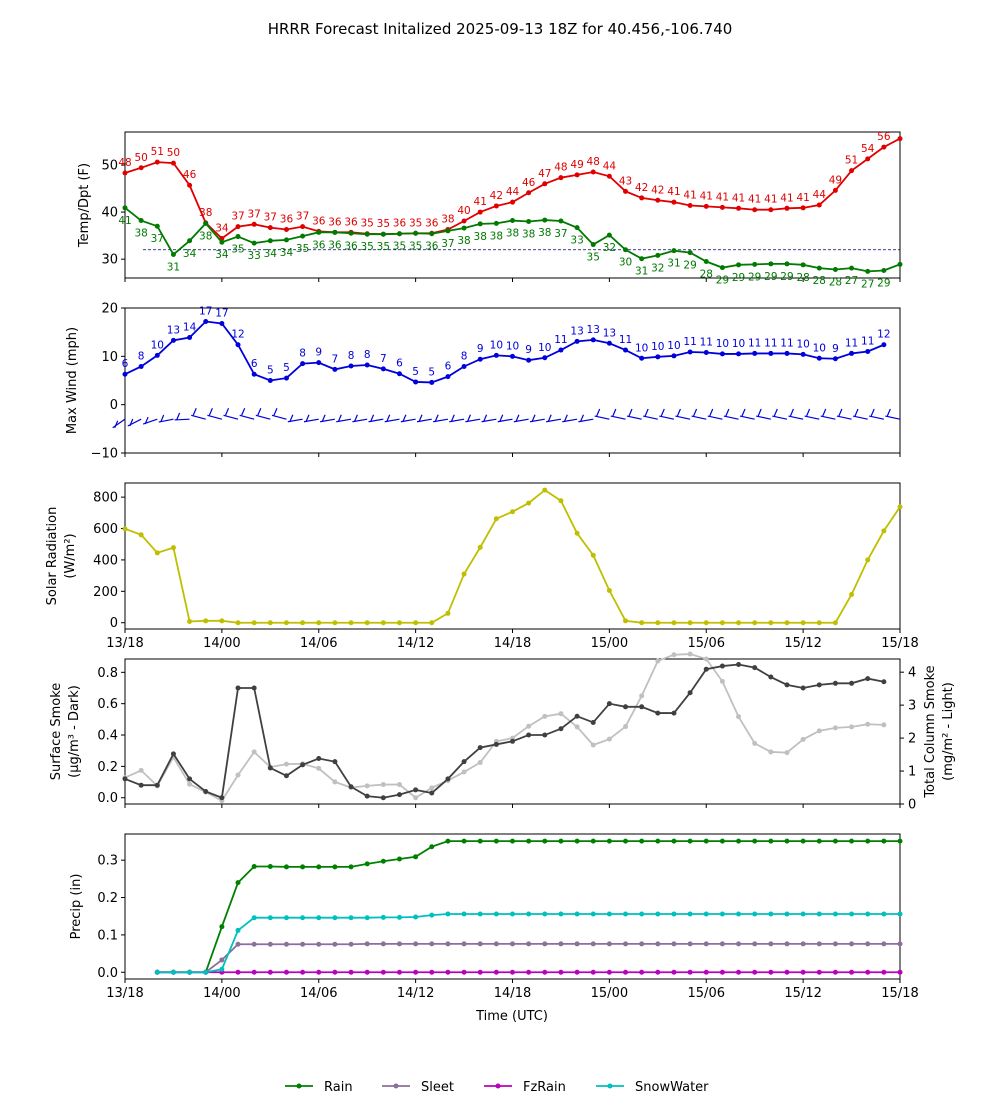 This screenshot has height=1100, width=1000. Describe the element at coordinates (673, 346) in the screenshot. I see `max-wind-data-label: 10` at that location.